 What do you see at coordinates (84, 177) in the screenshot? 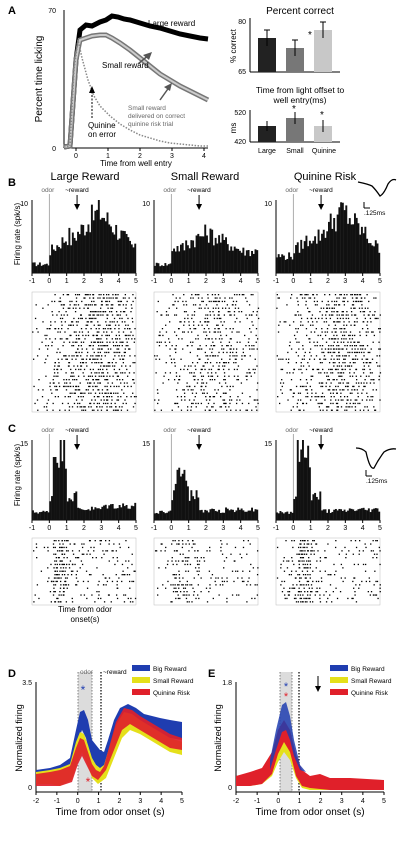
I see `b-title-large: Large Reward` at bounding box center [84, 177].